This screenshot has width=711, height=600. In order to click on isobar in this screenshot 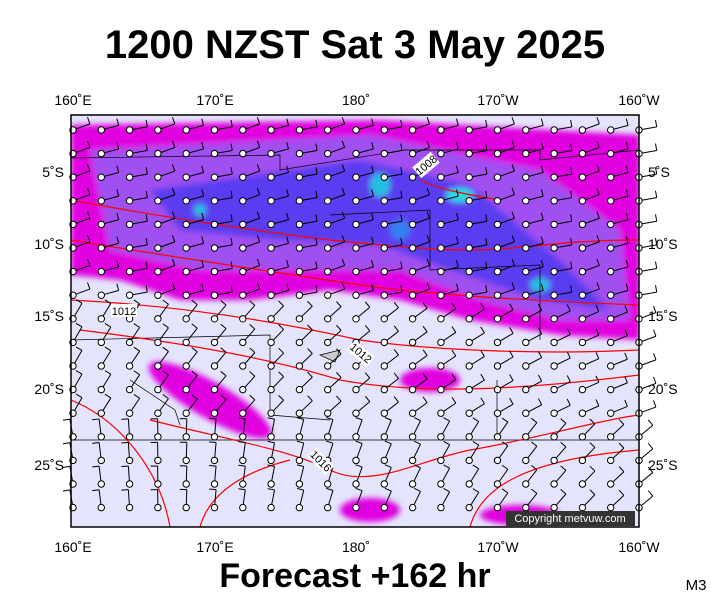, I will do `click(355, 326)`.